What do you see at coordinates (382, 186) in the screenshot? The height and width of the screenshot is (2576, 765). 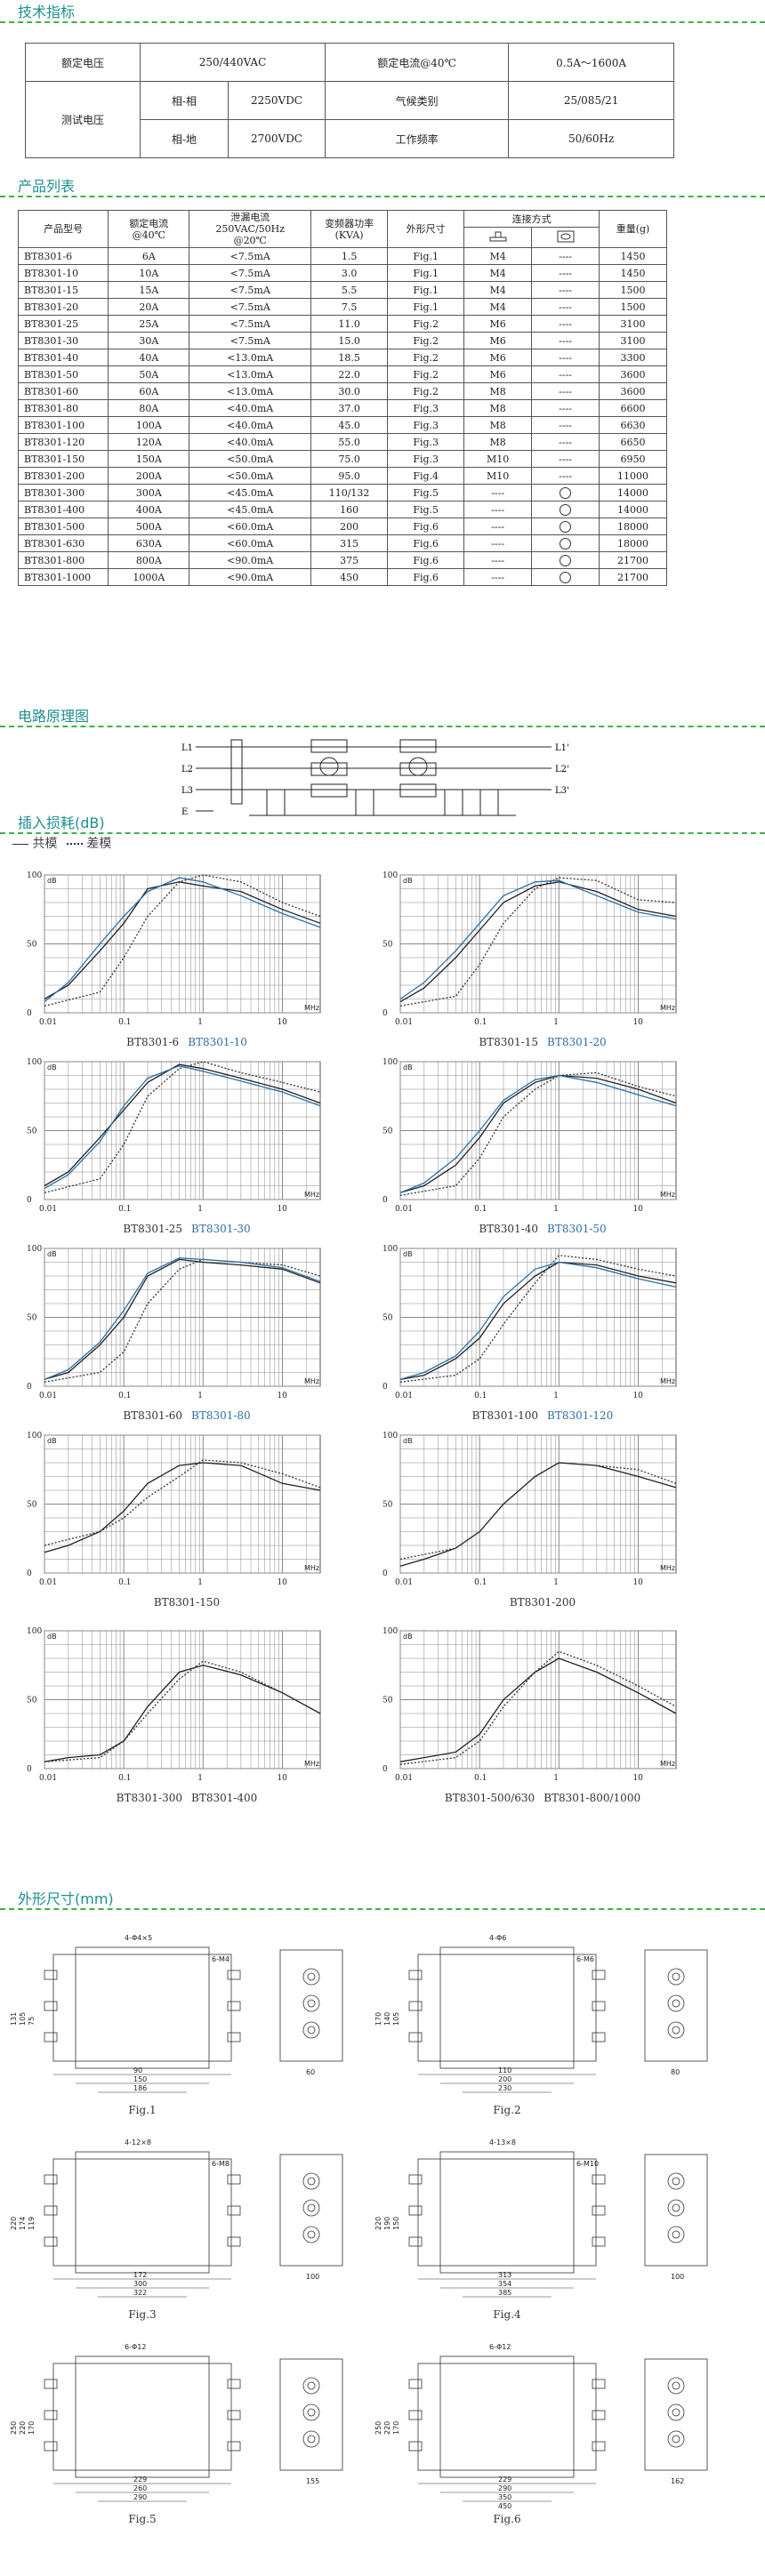 I see `section-products-header: 产品列表` at bounding box center [382, 186].